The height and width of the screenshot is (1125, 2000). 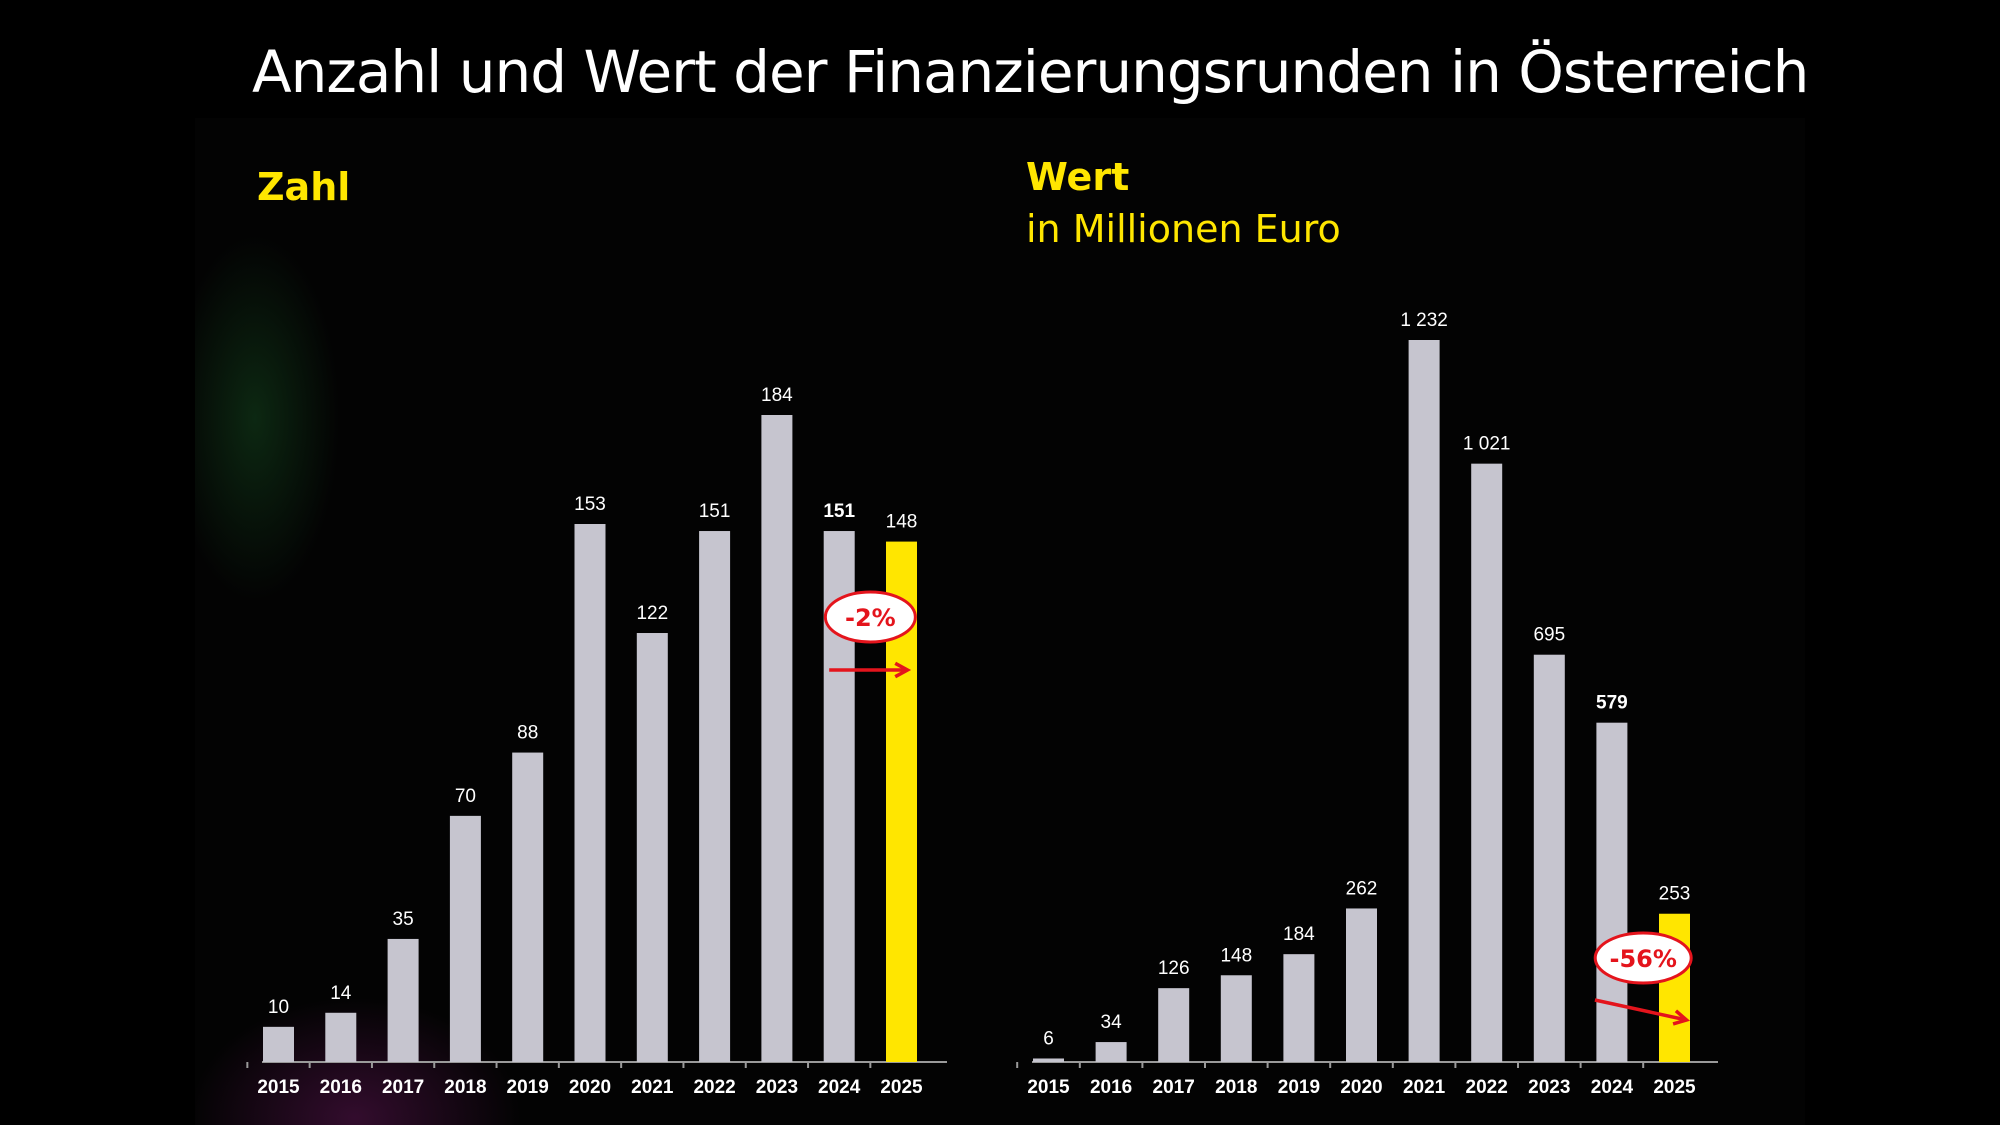 I want to click on left-value-label: 70, so click(x=465, y=796).